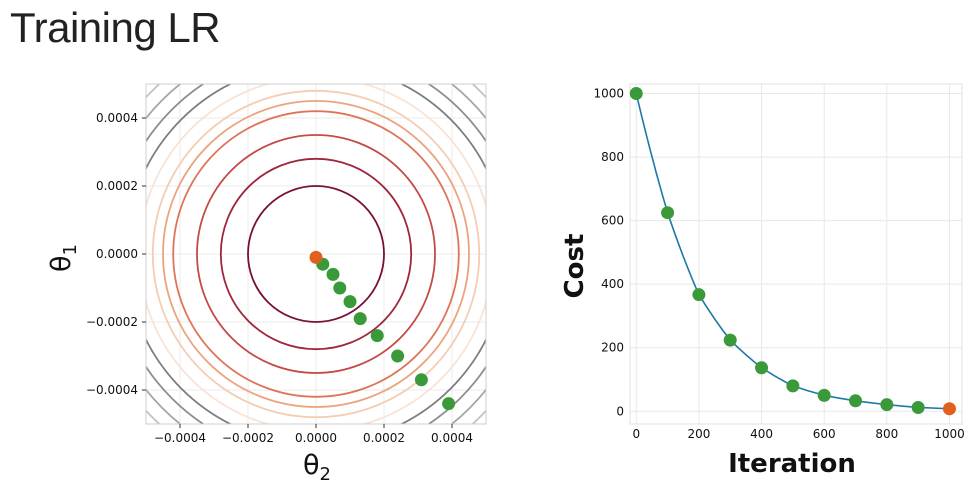  What do you see at coordinates (117, 118) in the screenshot?
I see `y-tick-label: 0.0004` at bounding box center [117, 118].